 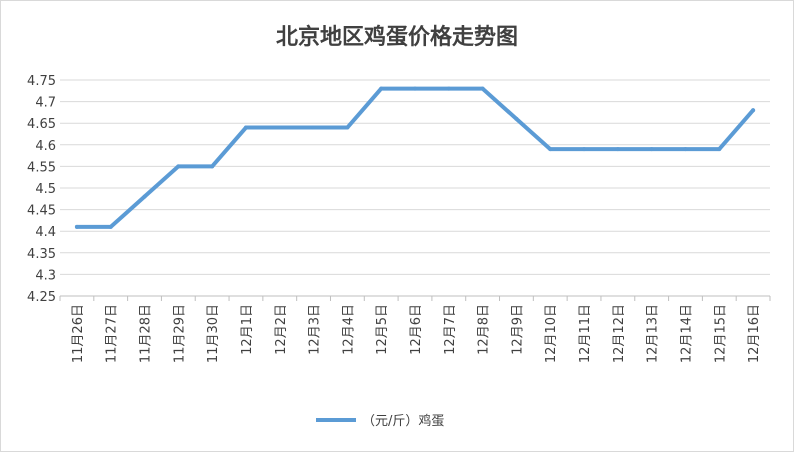 I want to click on y-tick-label: 4.7, so click(x=45, y=103).